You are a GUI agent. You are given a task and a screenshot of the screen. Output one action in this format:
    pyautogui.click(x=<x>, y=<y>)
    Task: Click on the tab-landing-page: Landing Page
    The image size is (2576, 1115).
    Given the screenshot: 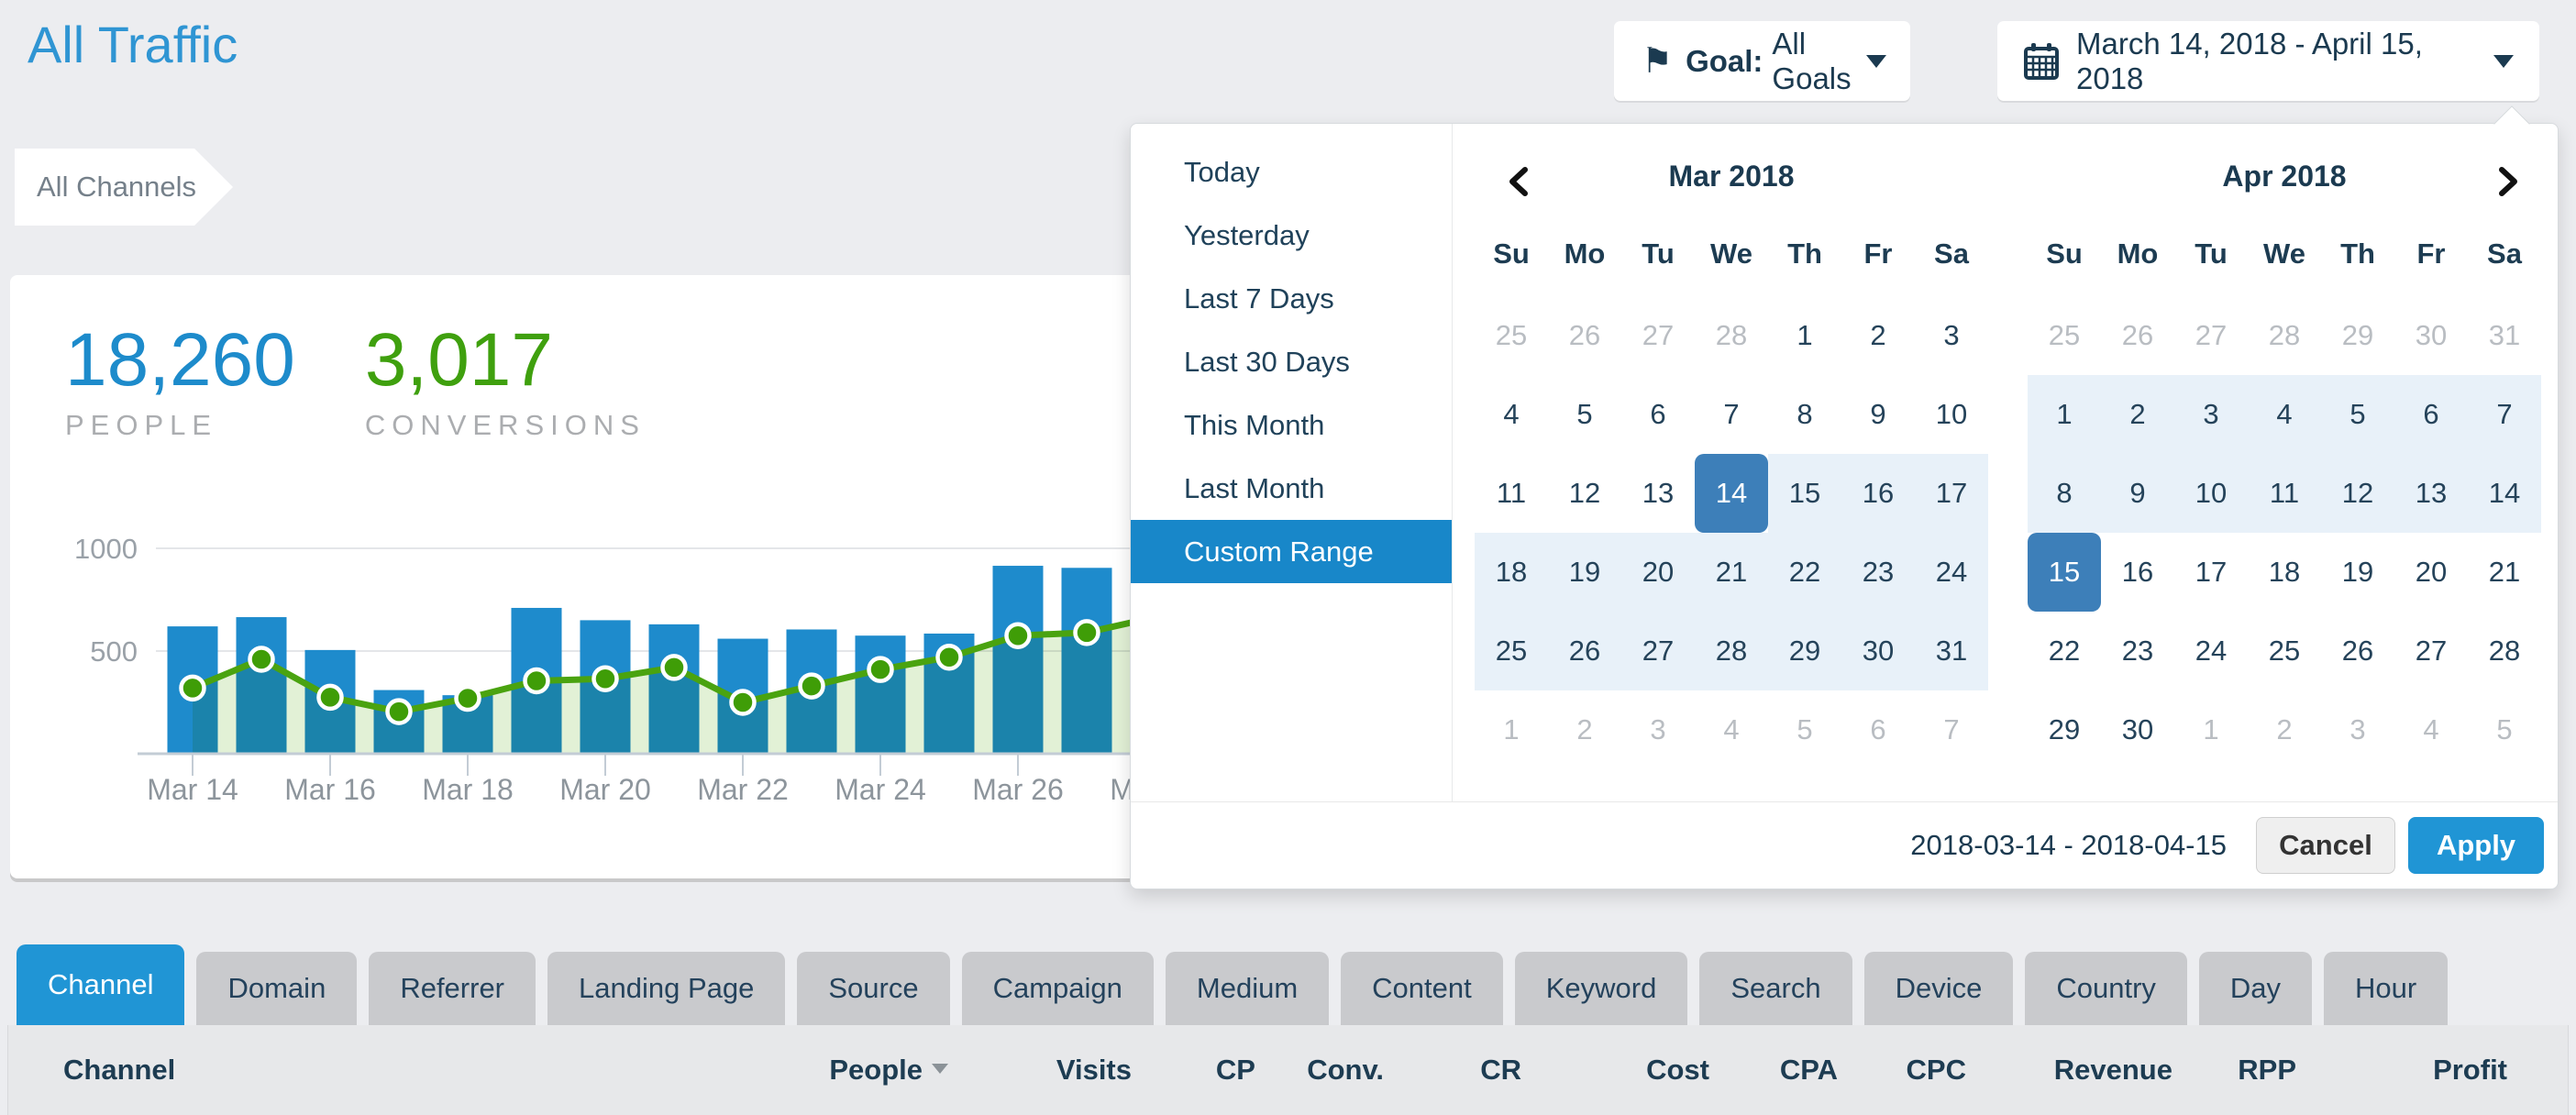 What is the action you would take?
    pyautogui.click(x=666, y=988)
    